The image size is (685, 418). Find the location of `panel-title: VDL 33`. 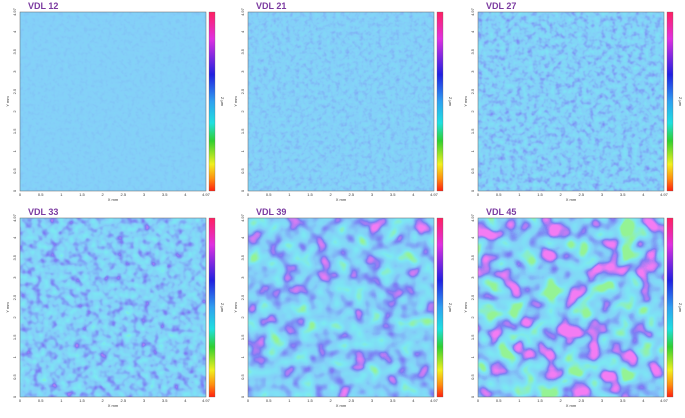

panel-title: VDL 33 is located at coordinates (43, 212).